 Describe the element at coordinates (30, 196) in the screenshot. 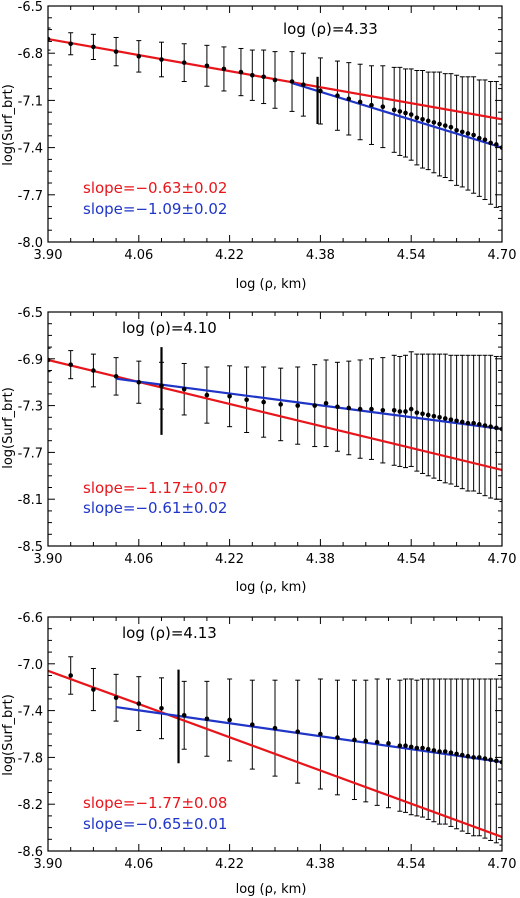

I see `y-tick-label: -7.7` at that location.